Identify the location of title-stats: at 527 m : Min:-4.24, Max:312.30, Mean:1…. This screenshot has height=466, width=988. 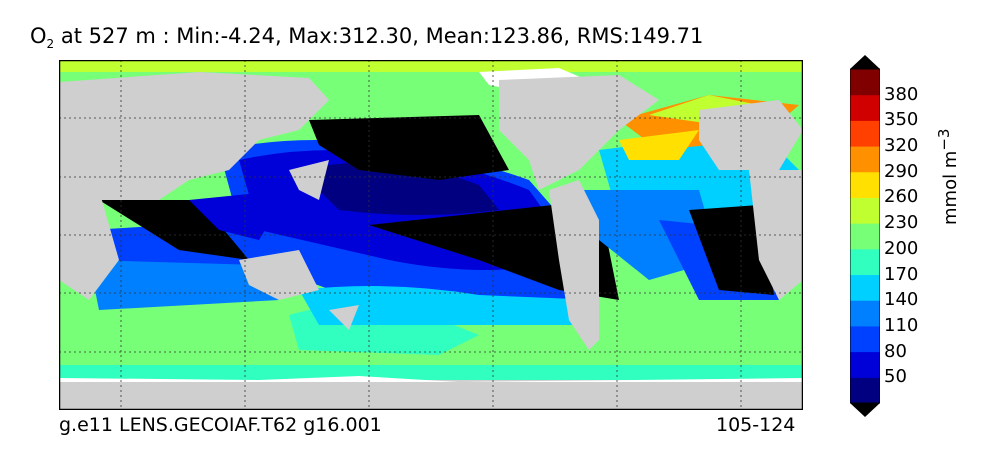
(379, 36).